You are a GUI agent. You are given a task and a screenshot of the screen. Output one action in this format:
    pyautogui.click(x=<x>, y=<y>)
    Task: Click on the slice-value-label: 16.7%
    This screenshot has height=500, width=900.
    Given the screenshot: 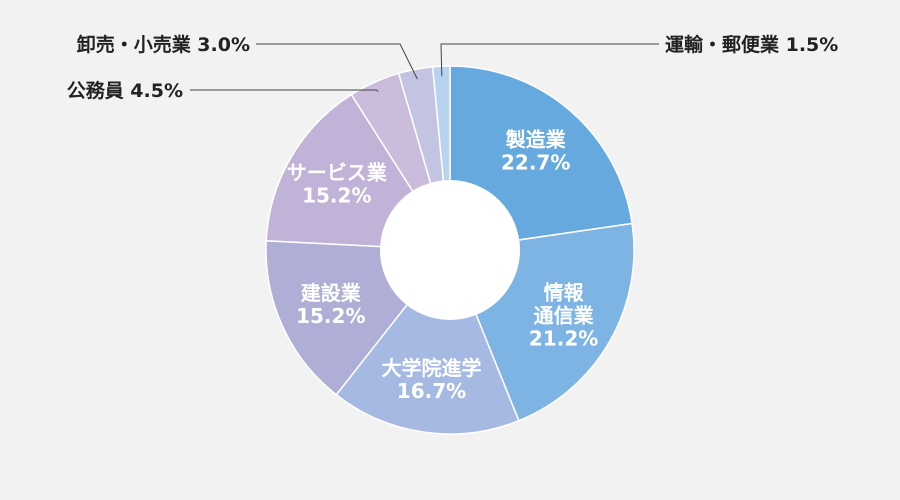 What is the action you would take?
    pyautogui.click(x=431, y=391)
    